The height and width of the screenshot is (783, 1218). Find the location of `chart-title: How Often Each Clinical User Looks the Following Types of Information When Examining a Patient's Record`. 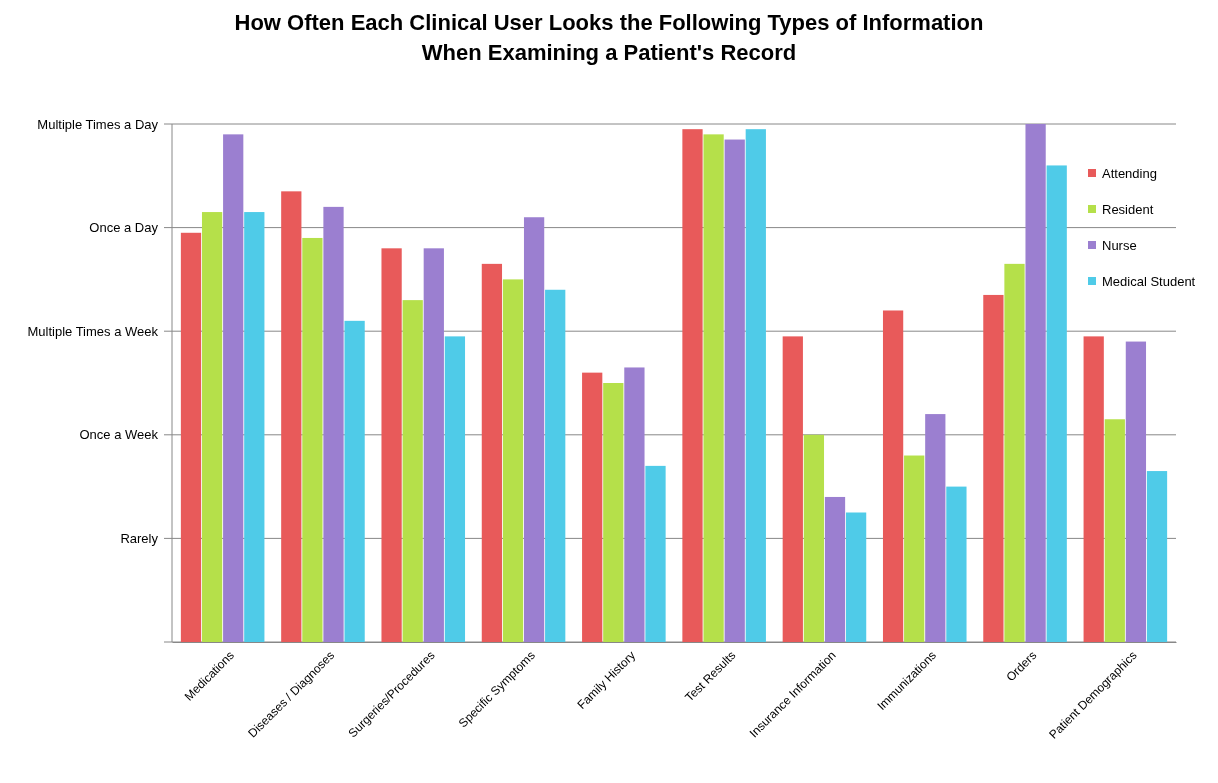

chart-title: How Often Each Clinical User Looks the Following Types of Information When Examining a Patient's Record is located at coordinates (609, 37).